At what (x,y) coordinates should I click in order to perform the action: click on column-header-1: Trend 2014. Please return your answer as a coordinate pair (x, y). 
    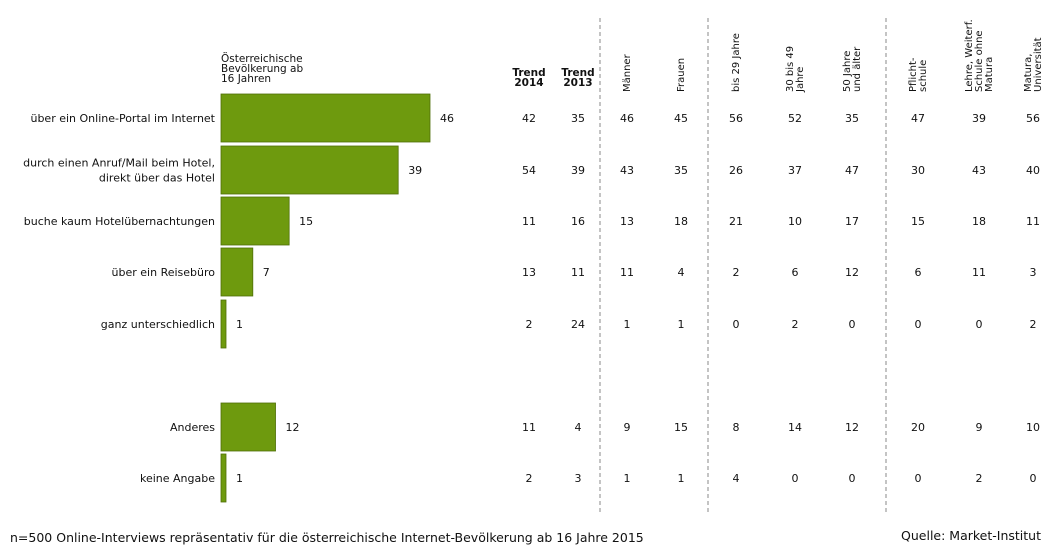
    Looking at the image, I should click on (528, 78).